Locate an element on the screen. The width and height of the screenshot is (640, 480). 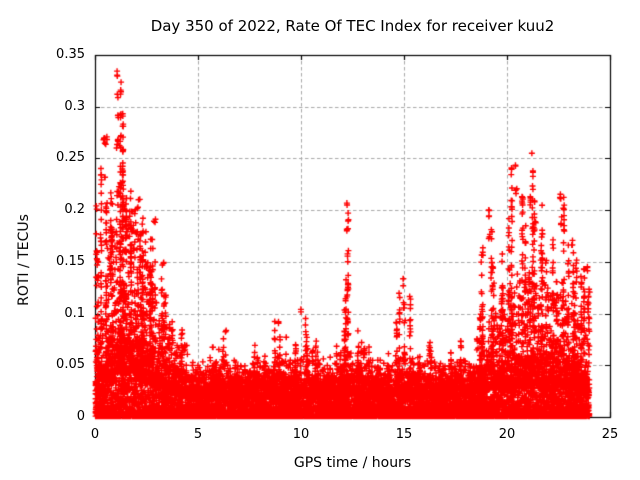
x-tick-label: 20 is located at coordinates (507, 434).